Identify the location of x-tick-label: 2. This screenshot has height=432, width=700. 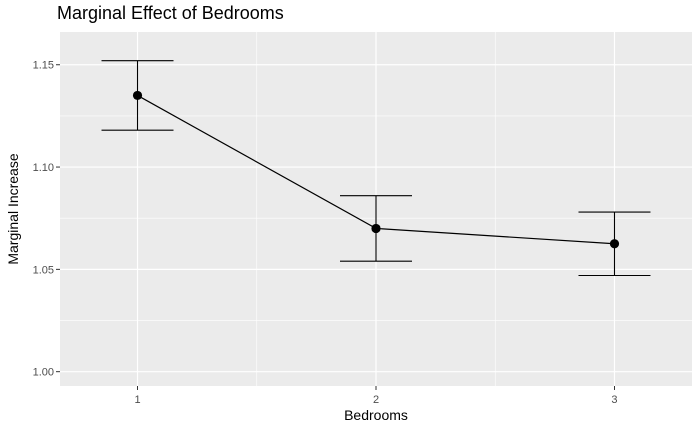
(376, 400).